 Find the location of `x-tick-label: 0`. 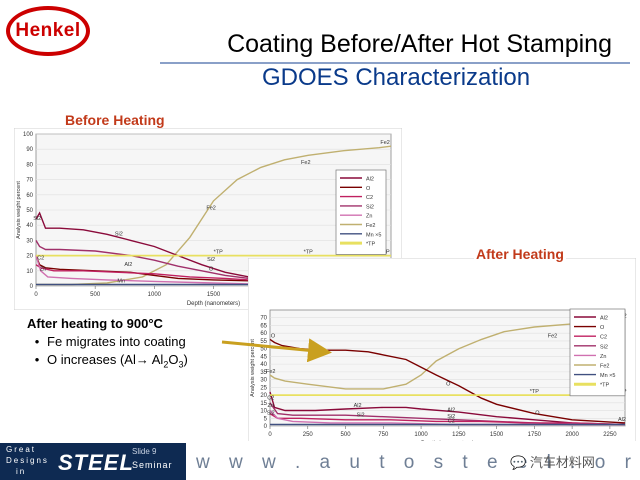

x-tick-label: 0 is located at coordinates (270, 435).